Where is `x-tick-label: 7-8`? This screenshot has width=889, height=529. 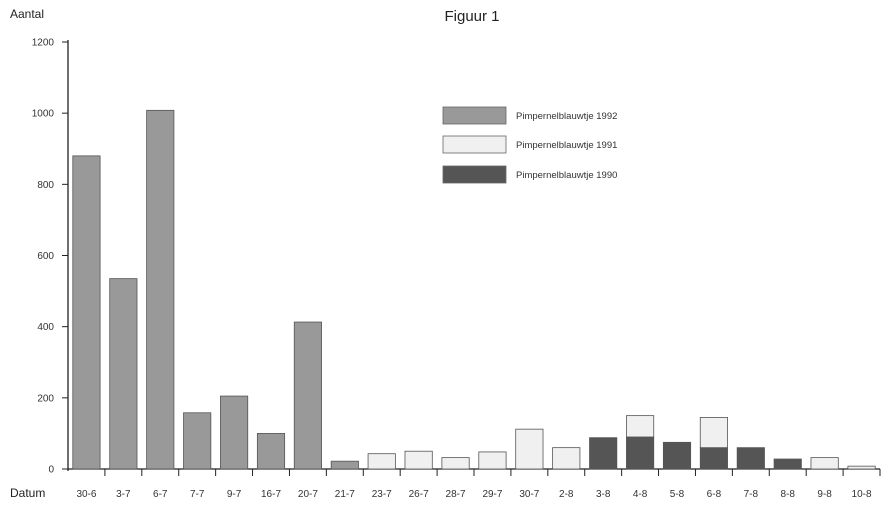 x-tick-label: 7-8 is located at coordinates (751, 494).